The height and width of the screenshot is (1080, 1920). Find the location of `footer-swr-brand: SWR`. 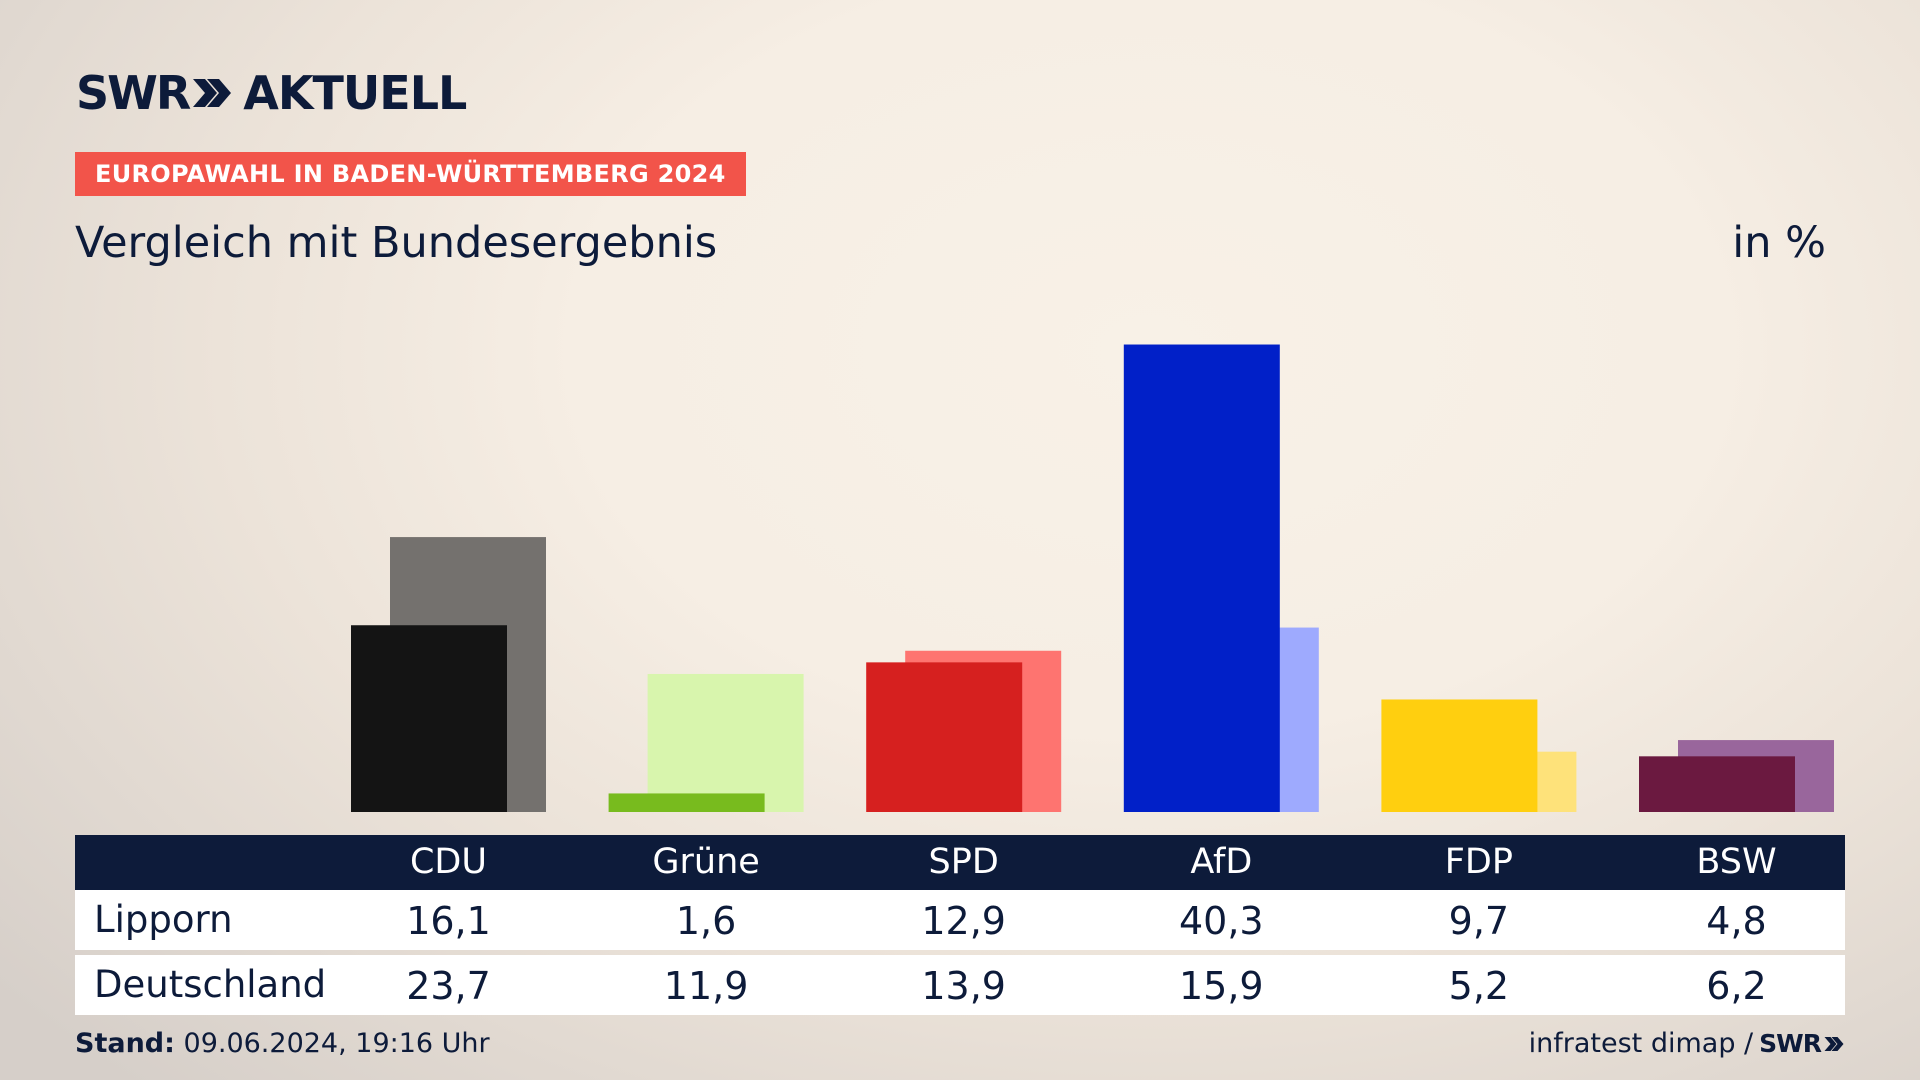

footer-swr-brand: SWR is located at coordinates (1790, 1043).